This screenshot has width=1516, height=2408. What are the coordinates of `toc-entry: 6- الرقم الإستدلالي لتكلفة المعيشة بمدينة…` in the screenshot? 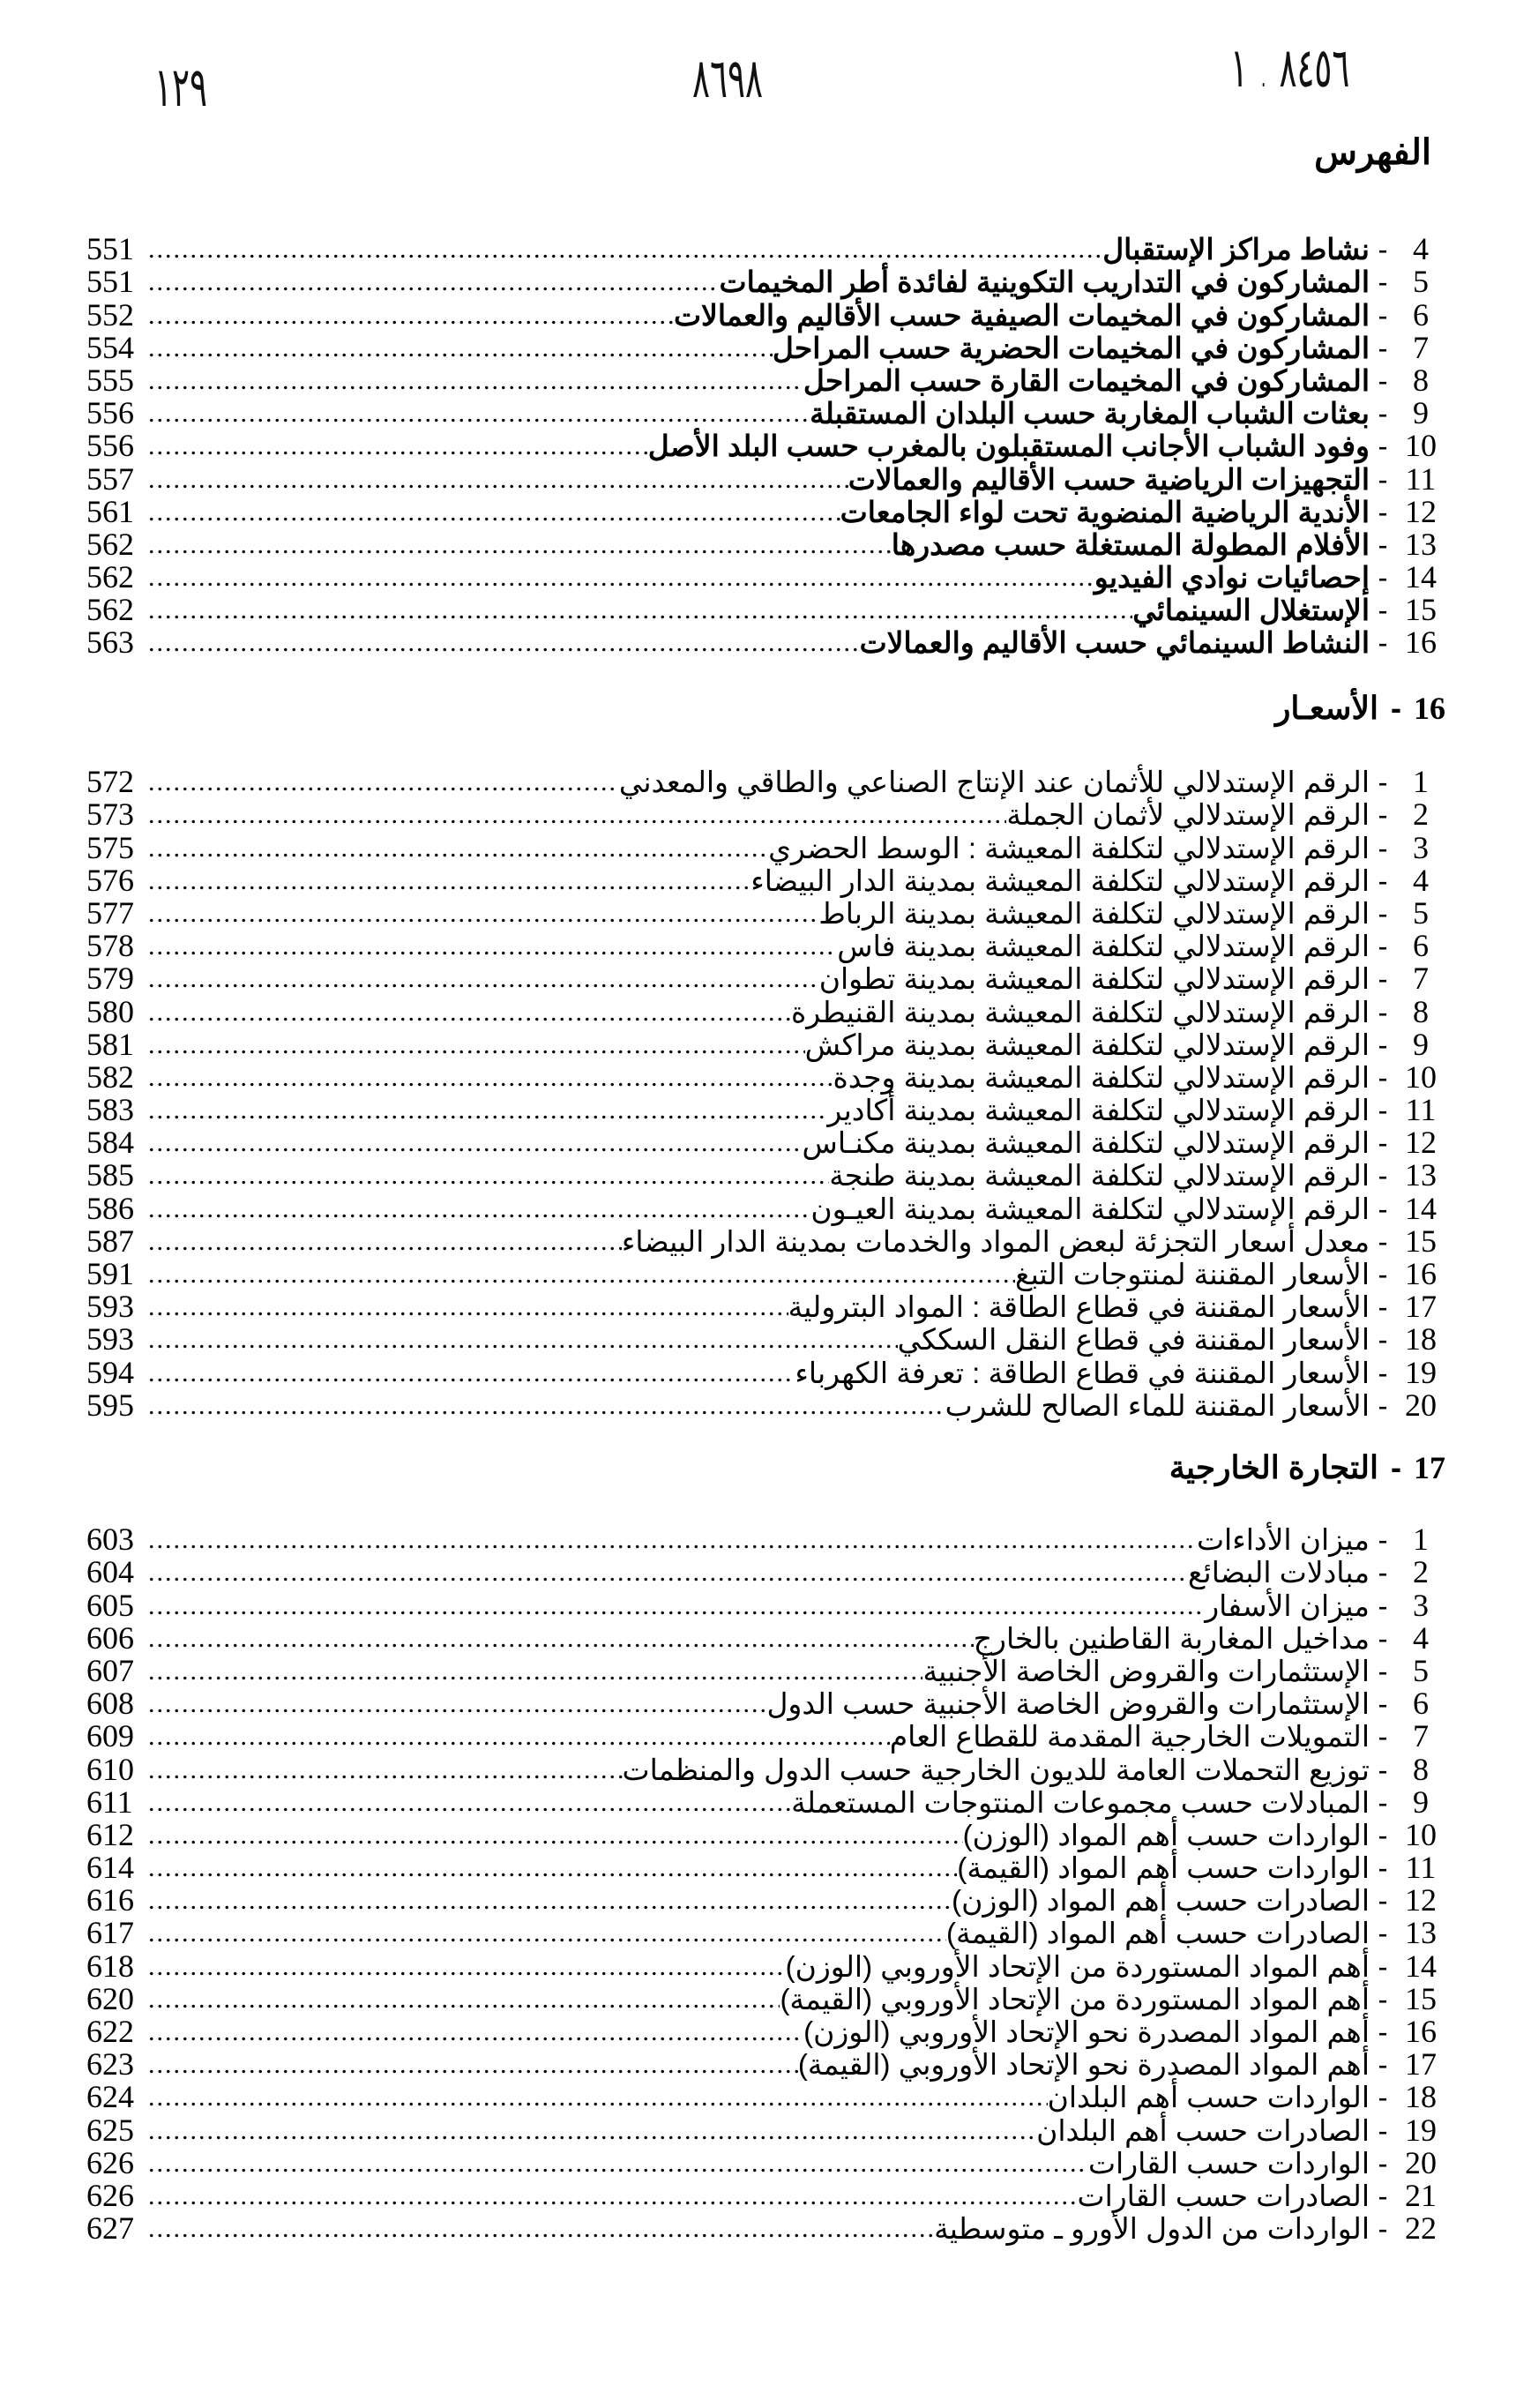 It's located at (765, 947).